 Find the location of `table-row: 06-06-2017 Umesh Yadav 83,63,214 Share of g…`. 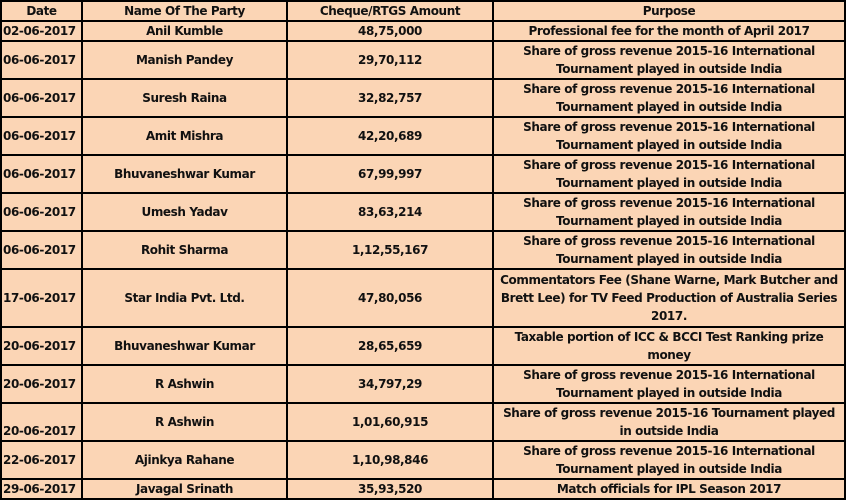

table-row: 06-06-2017 Umesh Yadav 83,63,214 Share of g… is located at coordinates (423, 212).